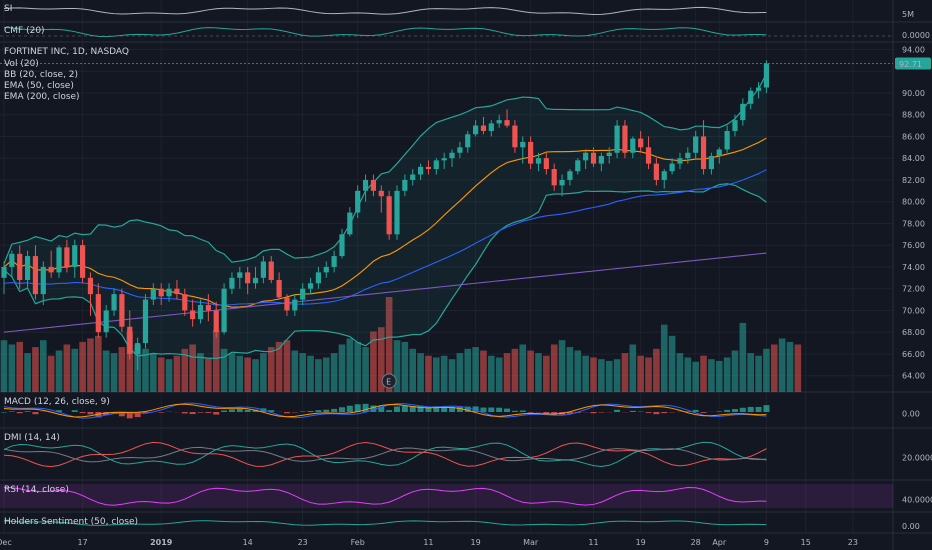 The height and width of the screenshot is (550, 932). I want to click on price-tick-label: 78.00, so click(913, 223).